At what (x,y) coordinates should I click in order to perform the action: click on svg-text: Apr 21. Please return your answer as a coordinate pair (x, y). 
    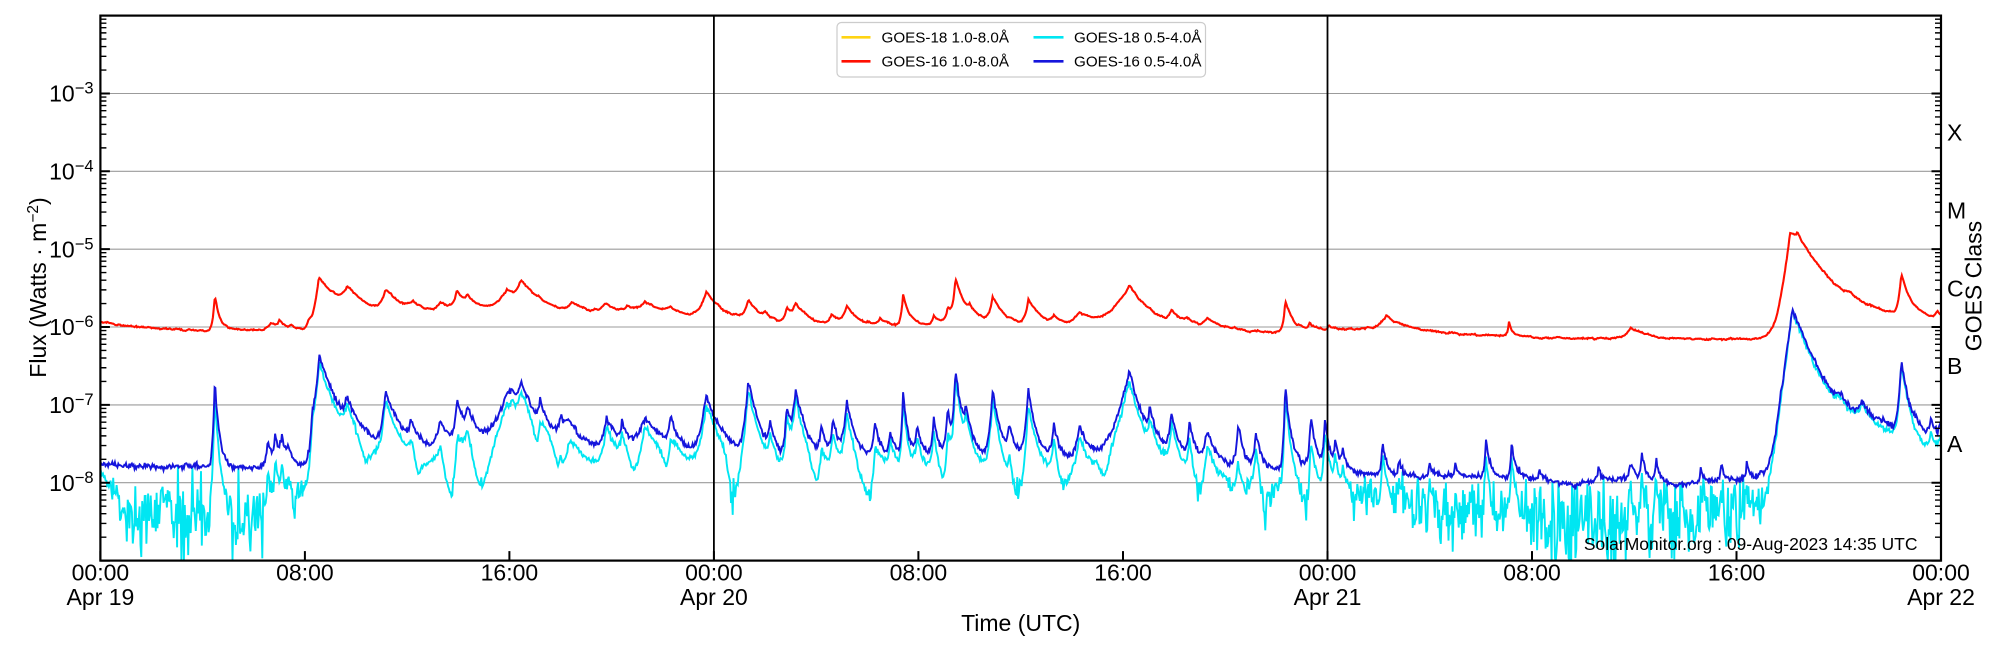
    Looking at the image, I should click on (1328, 597).